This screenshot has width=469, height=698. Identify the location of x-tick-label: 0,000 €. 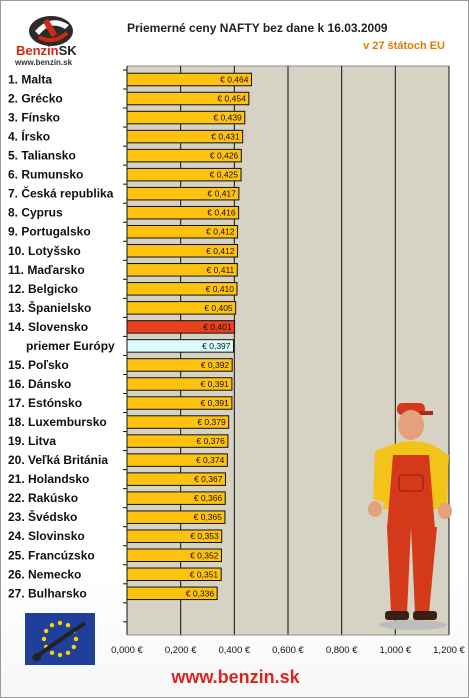
(127, 650).